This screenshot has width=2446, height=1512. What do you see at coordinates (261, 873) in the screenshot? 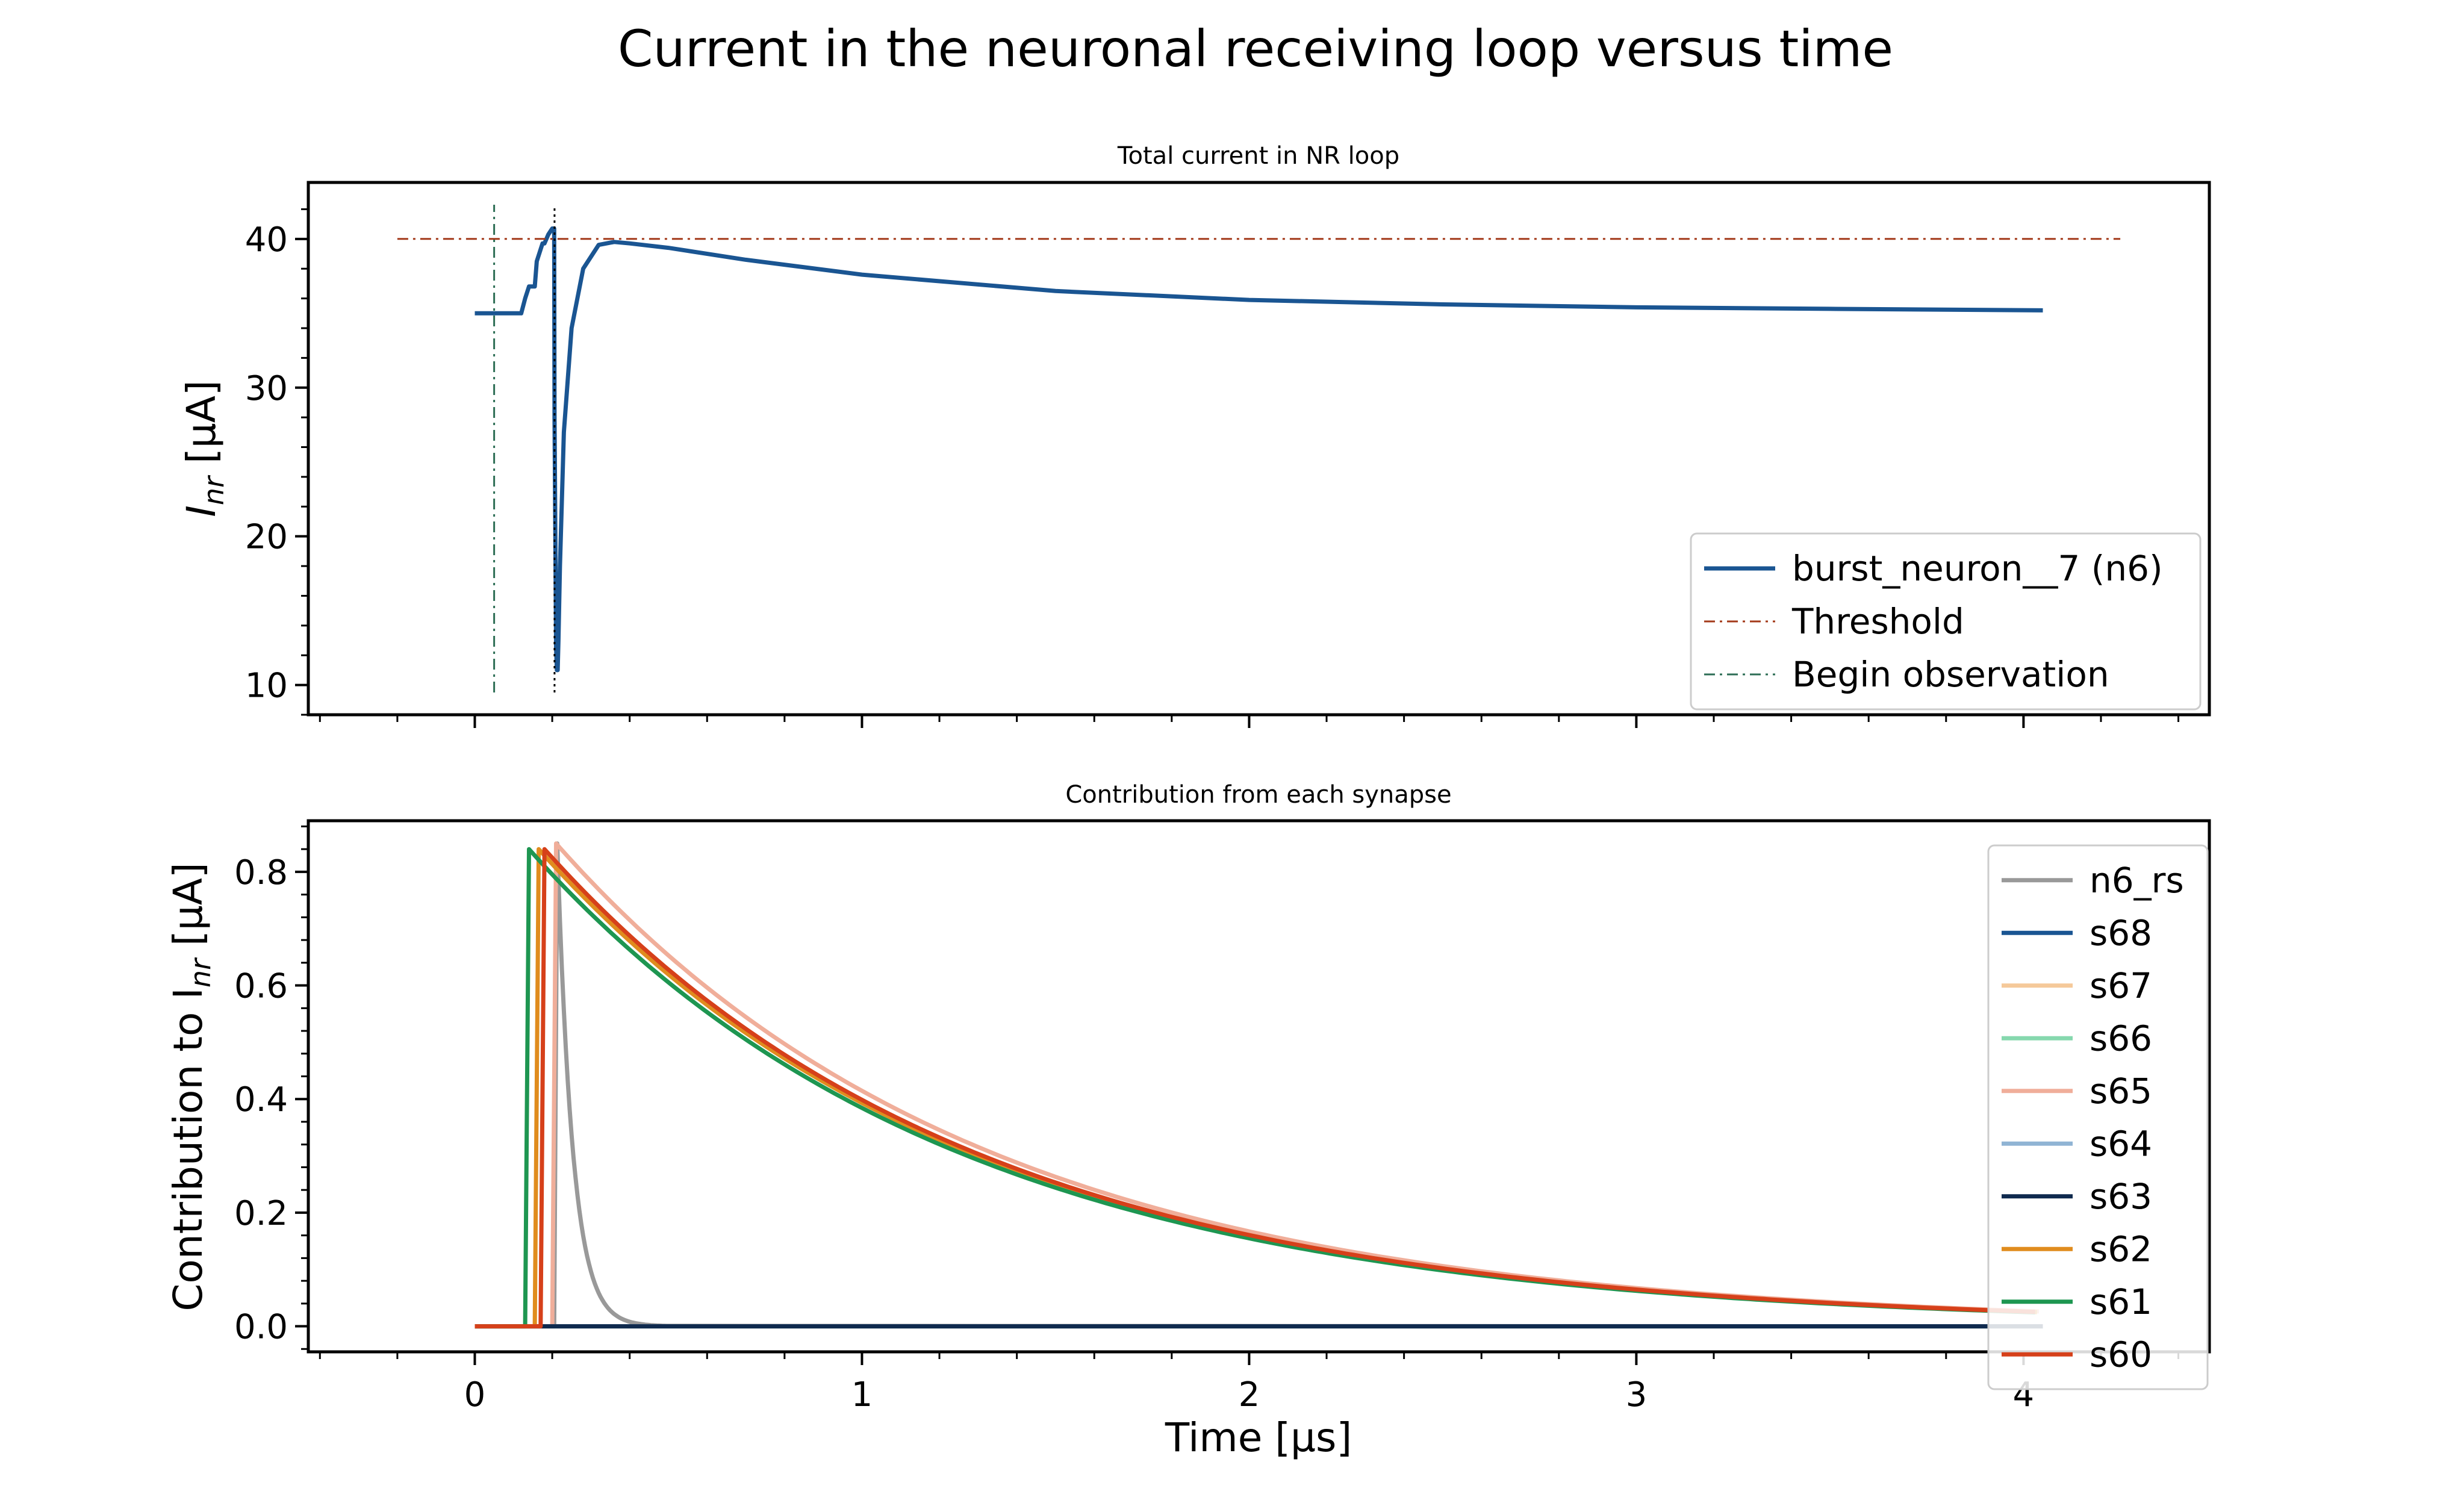
I see `y-tick-label: 0.8` at bounding box center [261, 873].